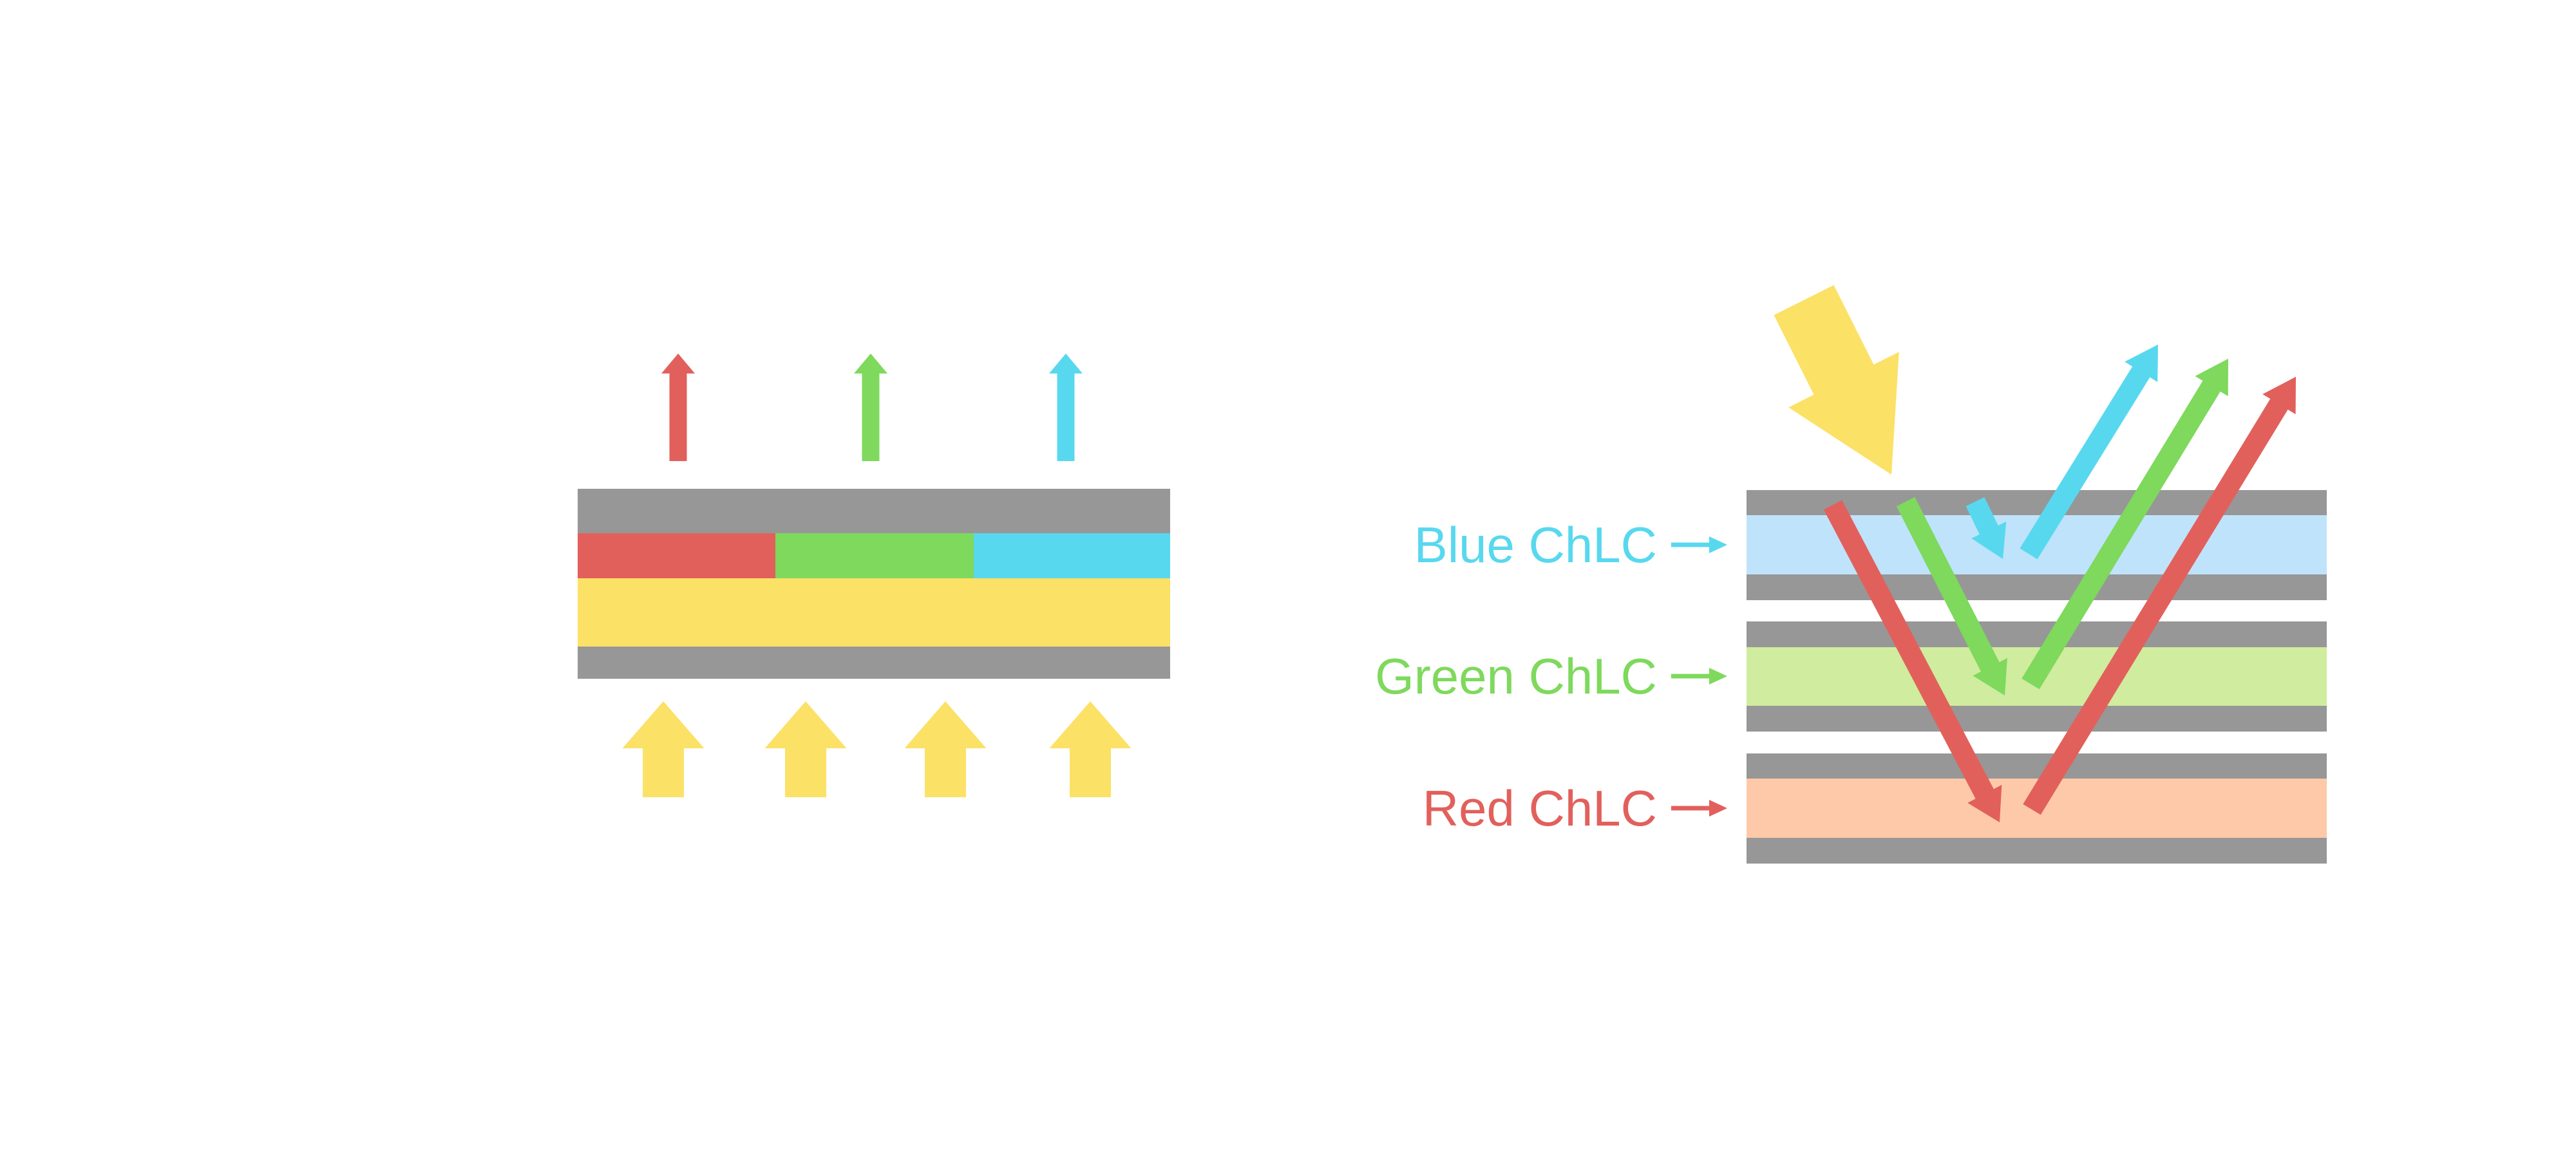 This screenshot has height=1154, width=2576. I want to click on emitted-cyan-arrow-icon, so click(1066, 407).